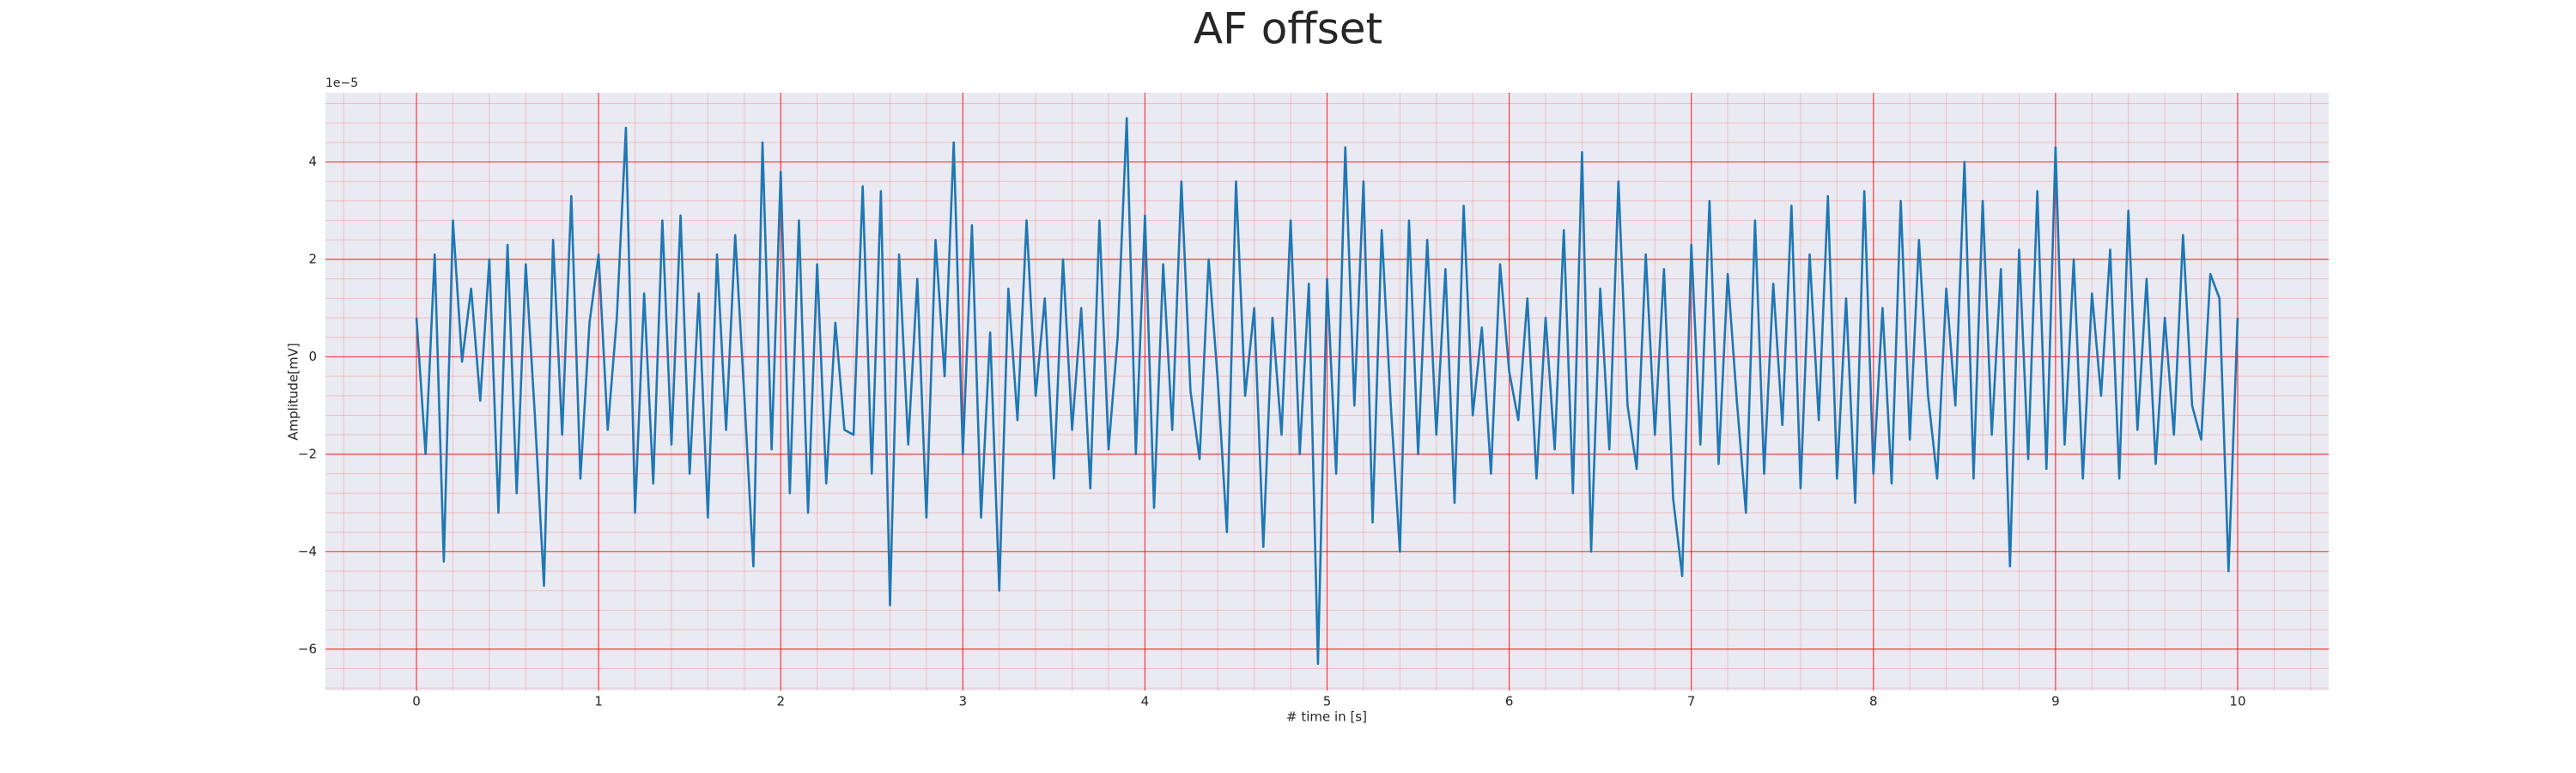 This screenshot has height=773, width=2576. What do you see at coordinates (1510, 701) in the screenshot?
I see `x-tick-label: 6` at bounding box center [1510, 701].